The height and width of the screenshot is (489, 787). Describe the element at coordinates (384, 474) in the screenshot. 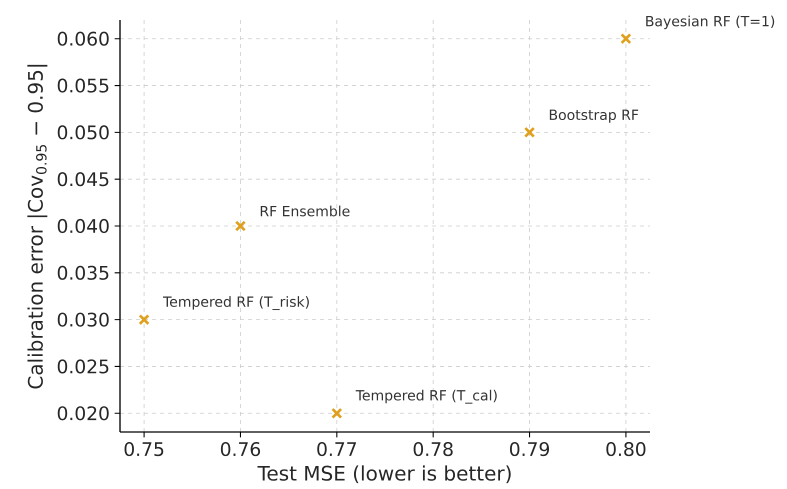

I see `x-axis-title: Test MSE (lower is better)` at that location.